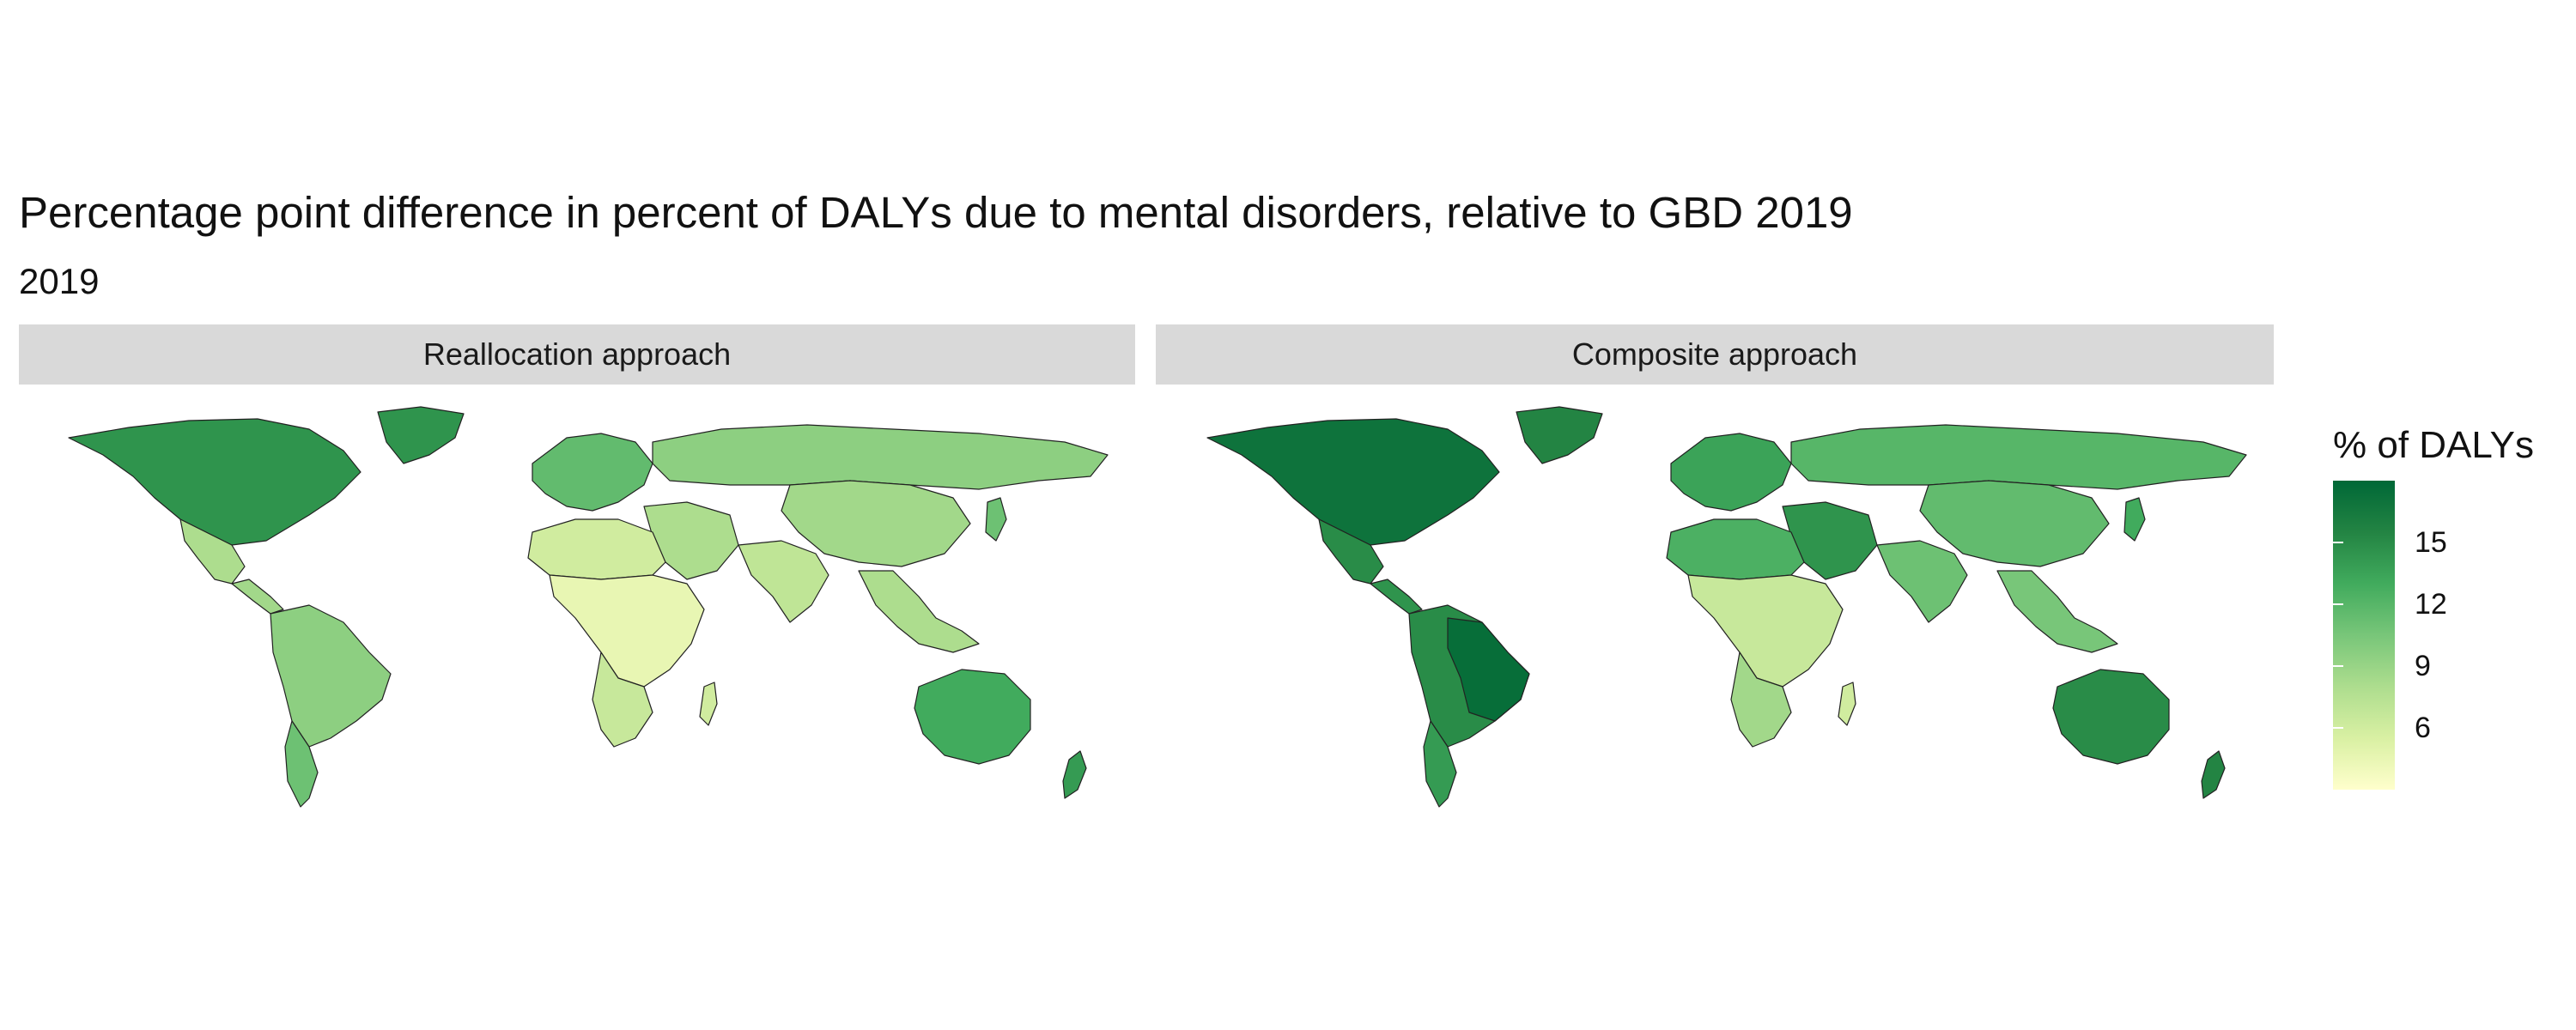 This screenshot has height=1030, width=2576. I want to click on reallocation-region-north-africa, so click(596, 549).